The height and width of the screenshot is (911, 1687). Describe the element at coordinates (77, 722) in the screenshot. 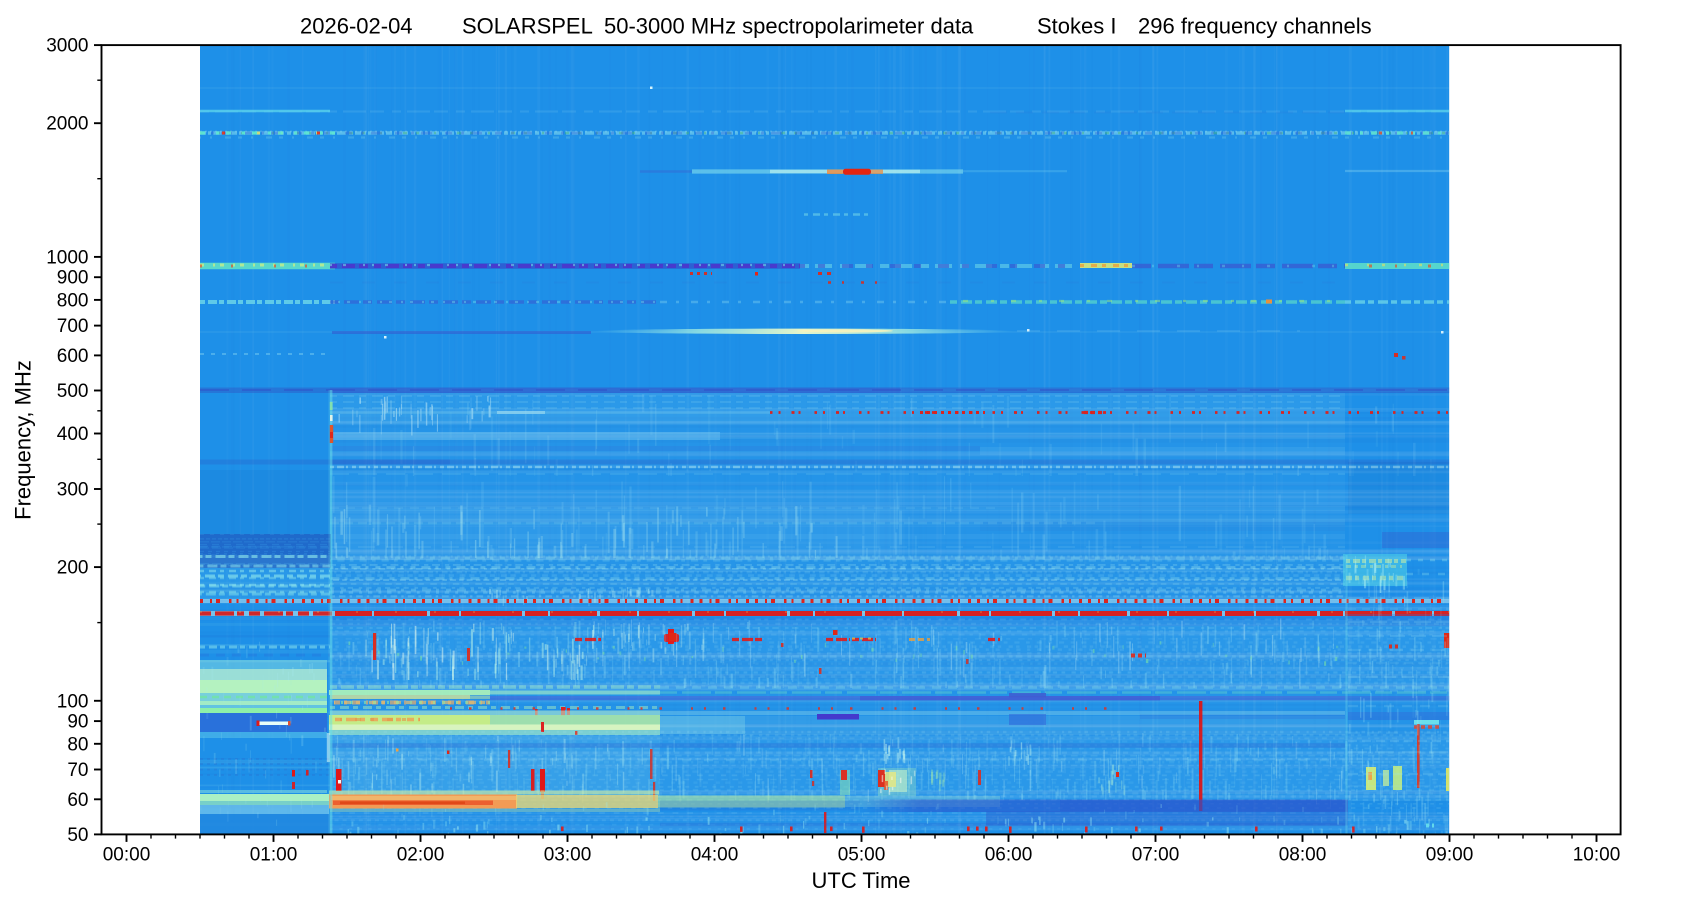

I see `svg-text: 90` at that location.